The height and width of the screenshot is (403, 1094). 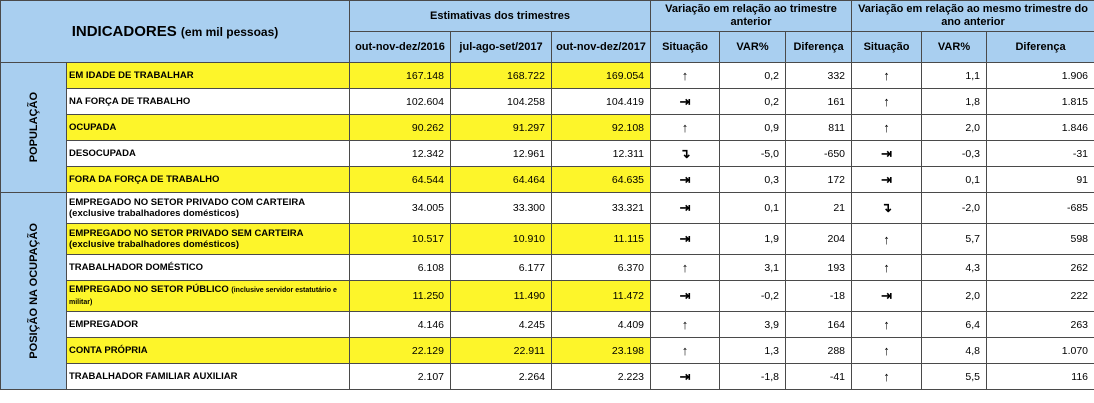 I want to click on indicator-label: CONTA PRÓPRIA, so click(x=208, y=350).